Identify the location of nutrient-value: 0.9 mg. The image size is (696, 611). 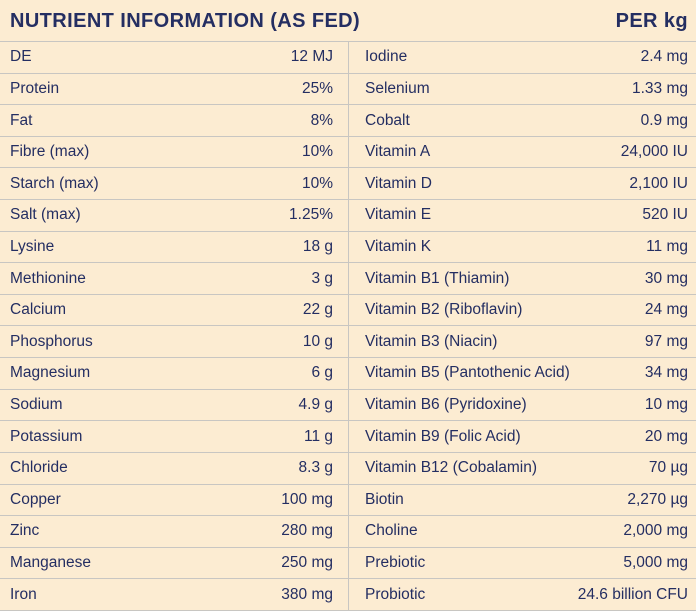
(664, 120).